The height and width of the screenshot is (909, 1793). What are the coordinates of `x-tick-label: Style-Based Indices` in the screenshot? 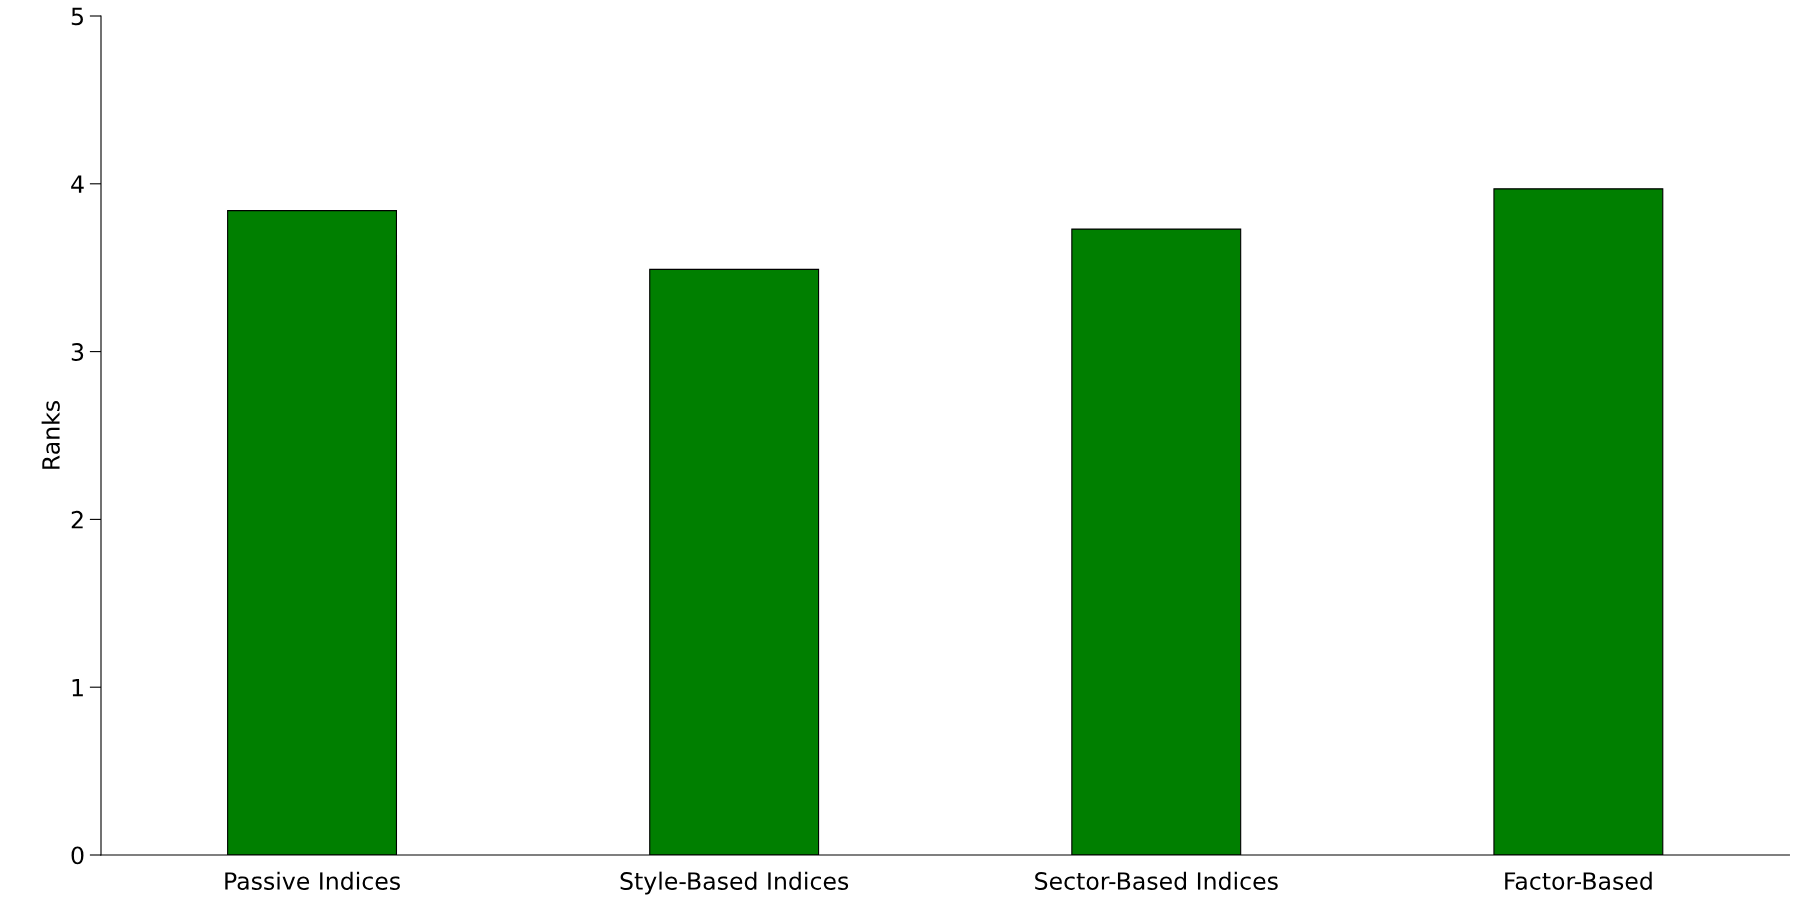 It's located at (734, 883).